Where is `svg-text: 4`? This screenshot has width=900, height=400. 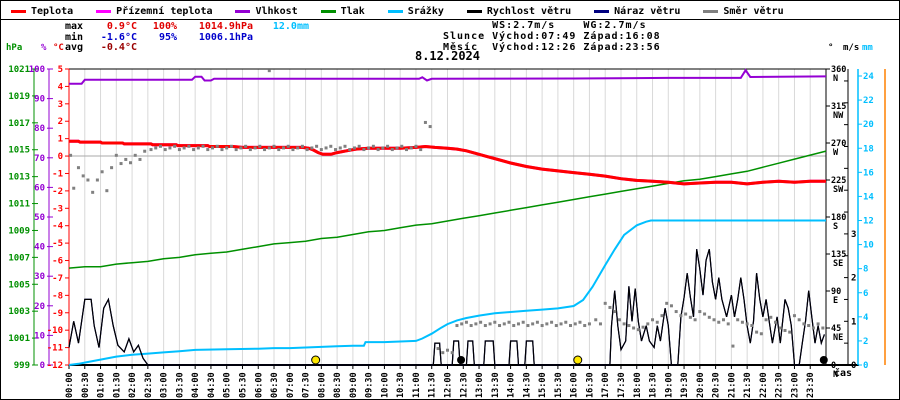
svg-text: 4 is located at coordinates (866, 318).